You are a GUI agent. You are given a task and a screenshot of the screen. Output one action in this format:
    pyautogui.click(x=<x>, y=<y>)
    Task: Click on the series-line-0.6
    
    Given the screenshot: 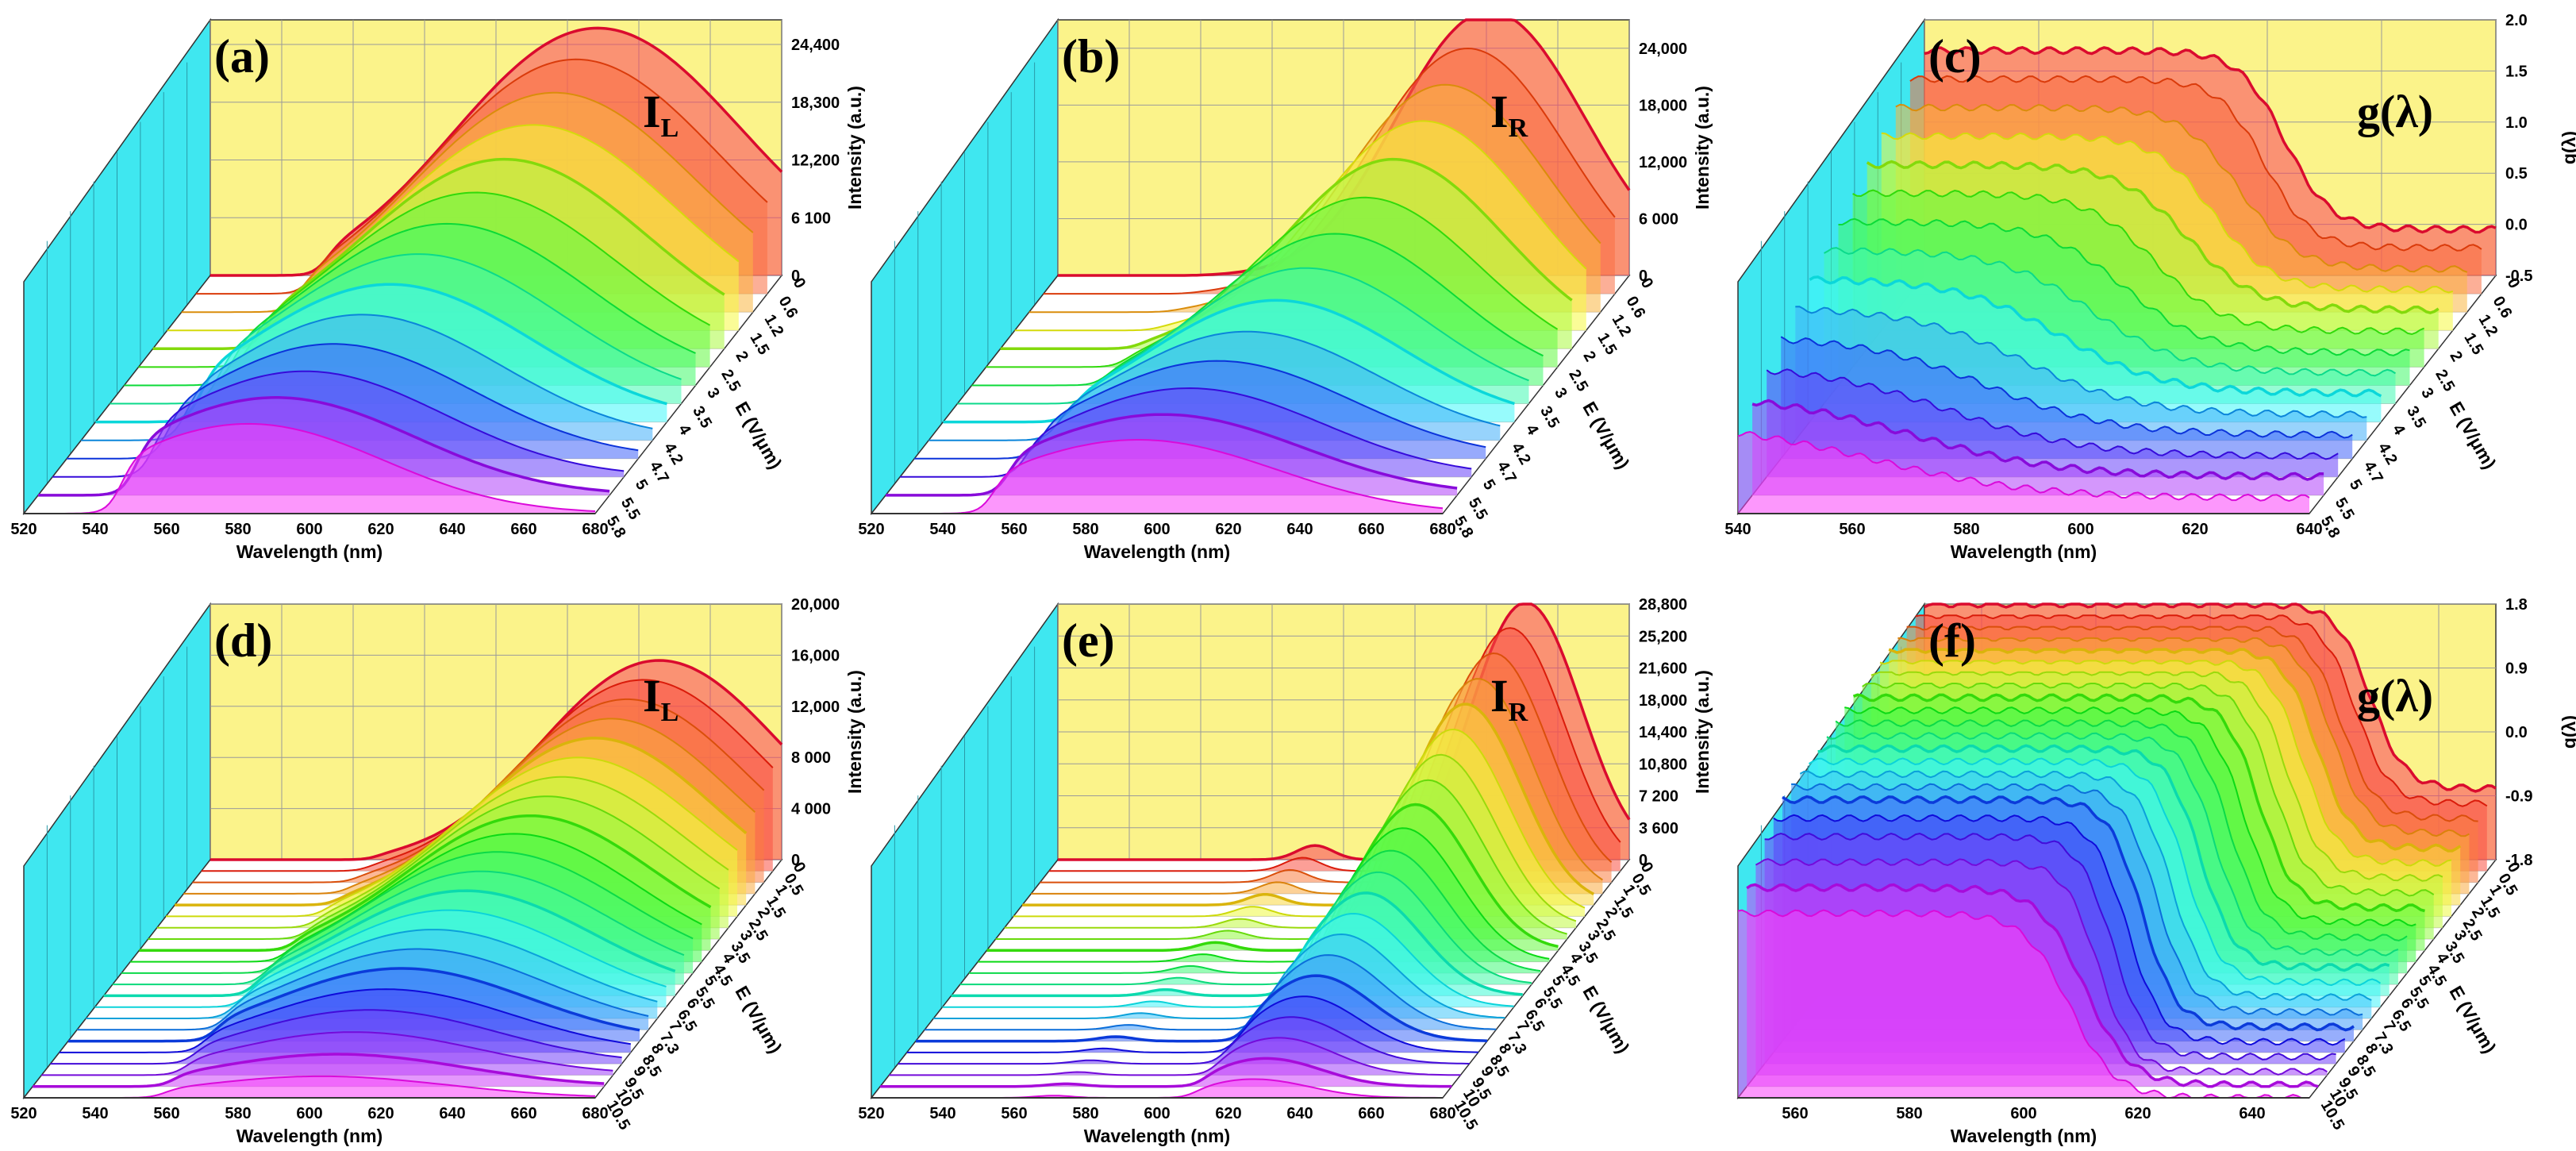 What is the action you would take?
    pyautogui.click(x=482, y=176)
    